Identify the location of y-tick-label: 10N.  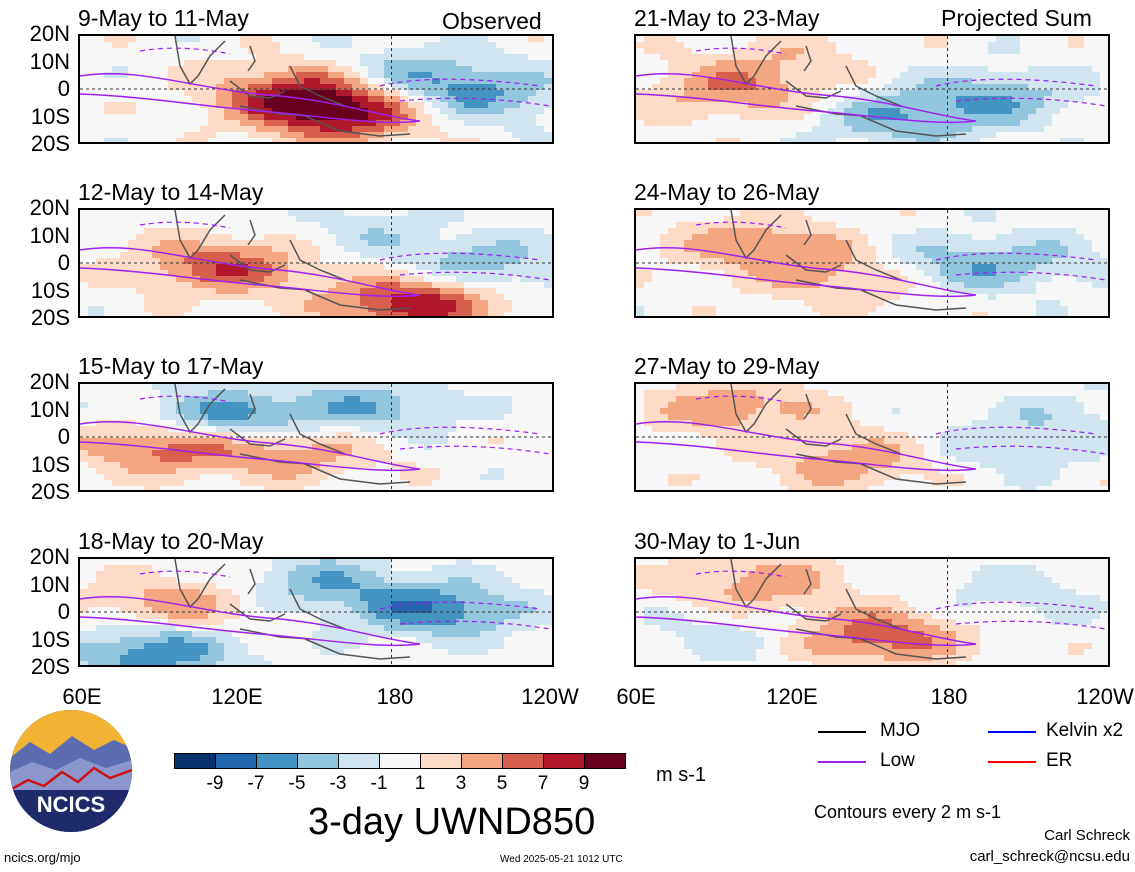
(49, 584).